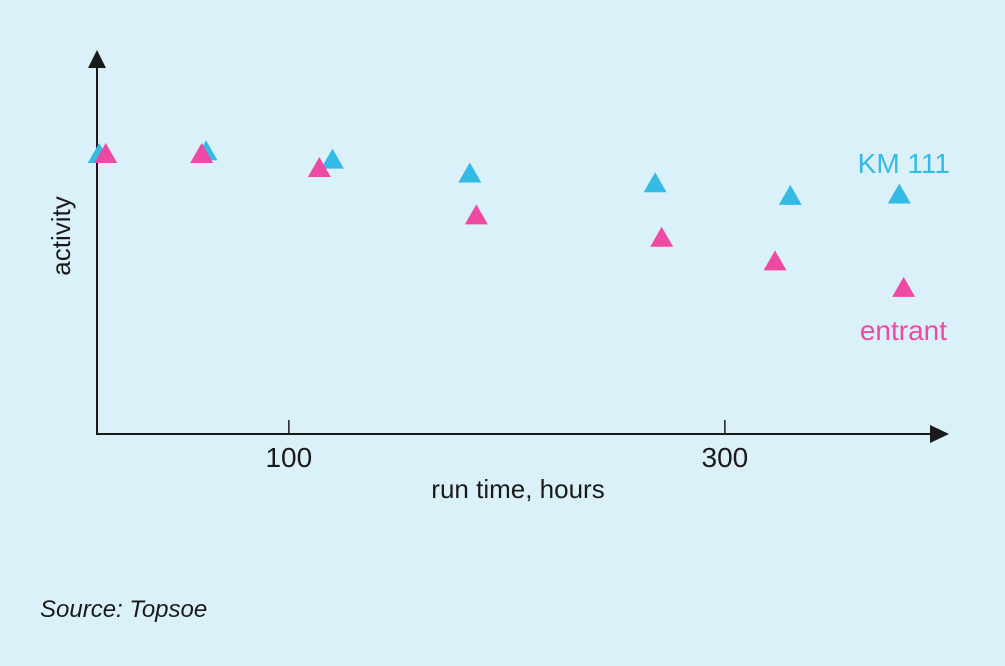 This screenshot has width=1005, height=666. Describe the element at coordinates (506, 446) in the screenshot. I see `x-ticks: 100 300` at that location.